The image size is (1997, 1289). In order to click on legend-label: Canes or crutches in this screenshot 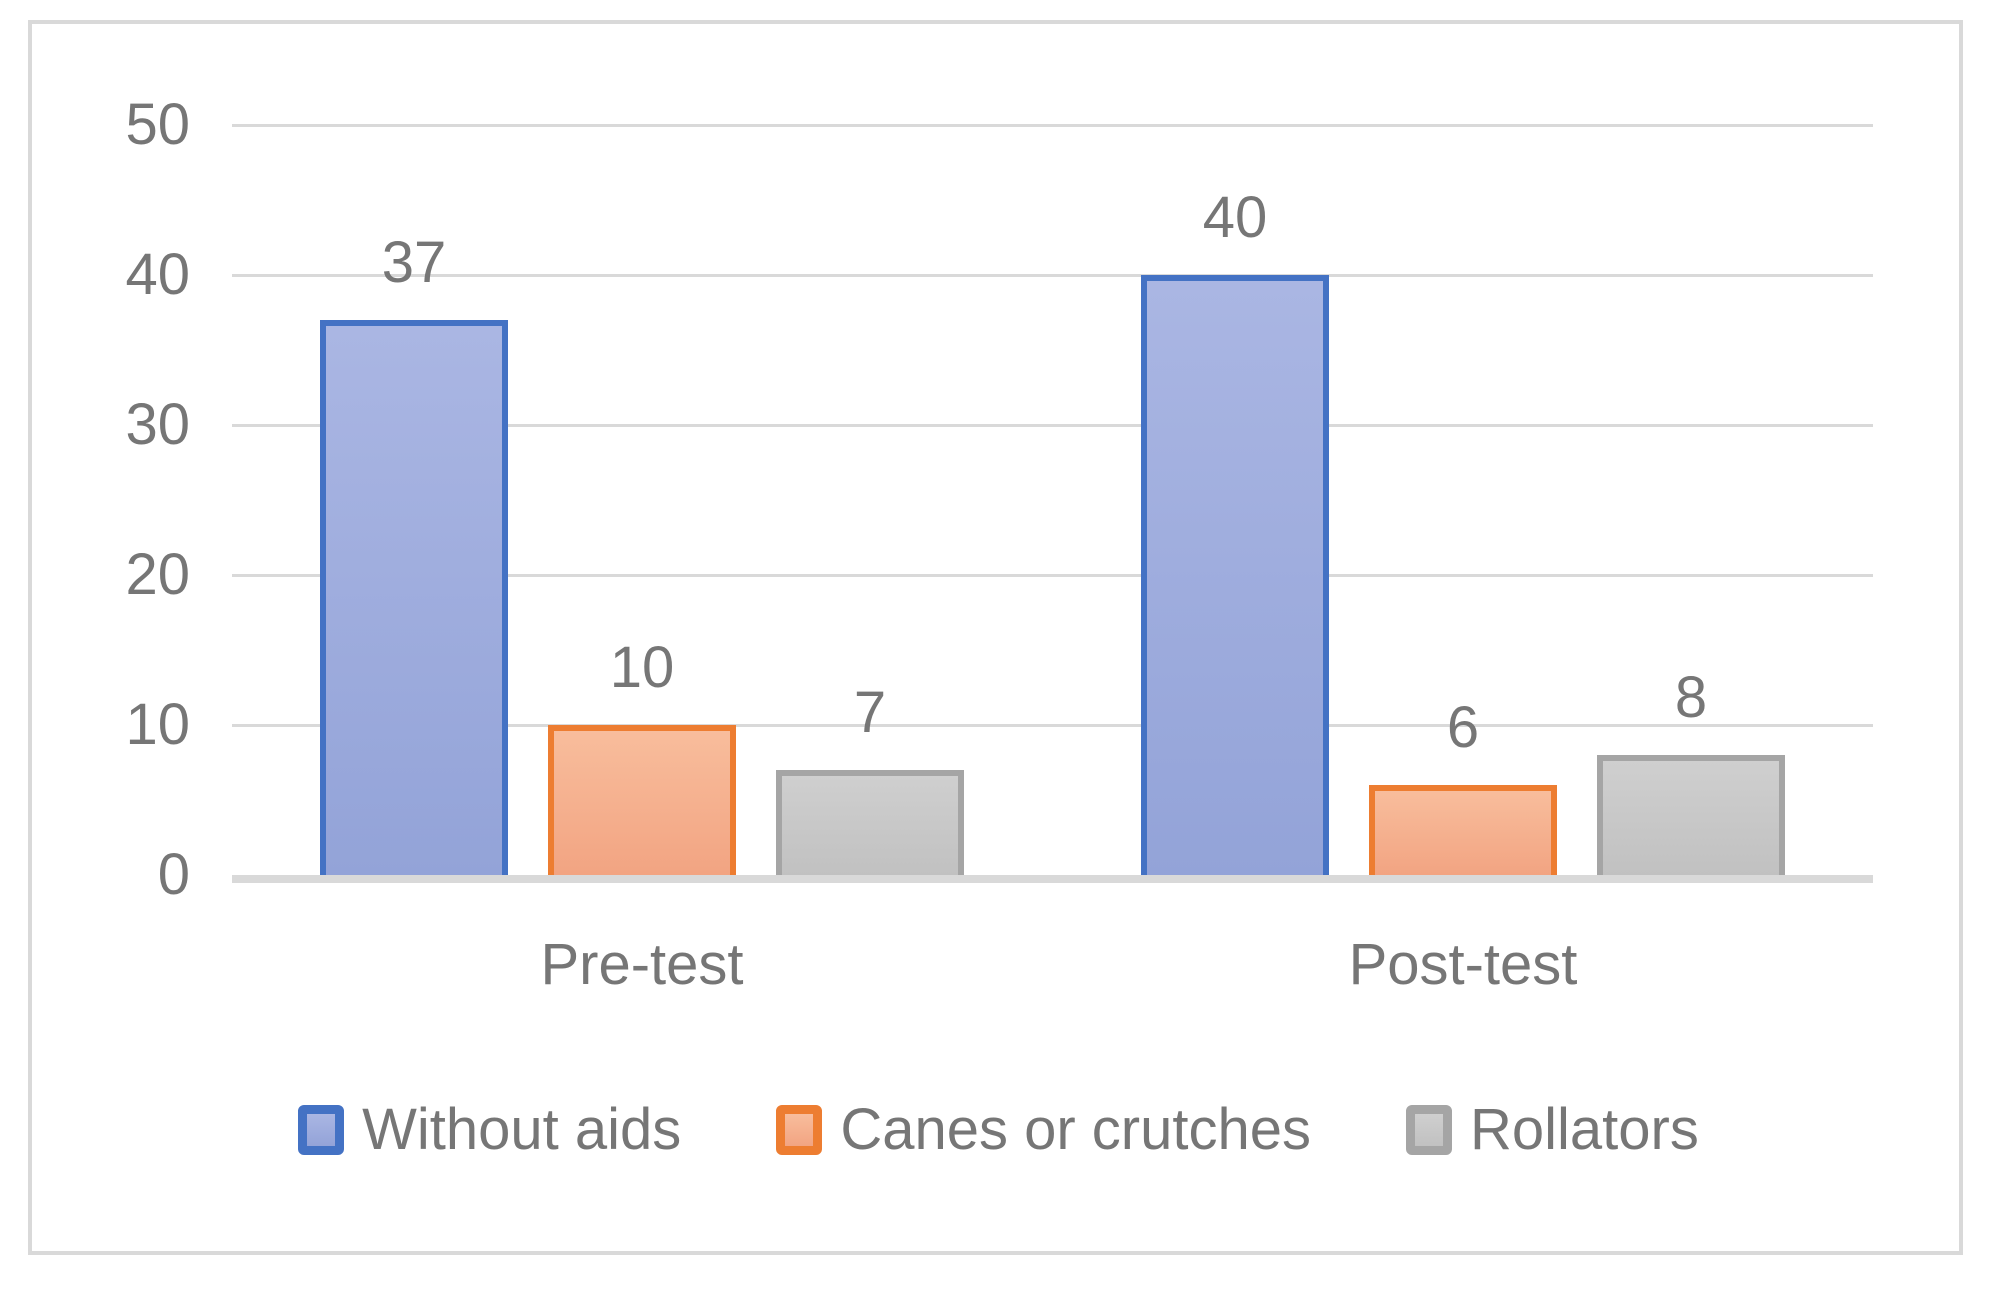, I will do `click(1075, 1129)`.